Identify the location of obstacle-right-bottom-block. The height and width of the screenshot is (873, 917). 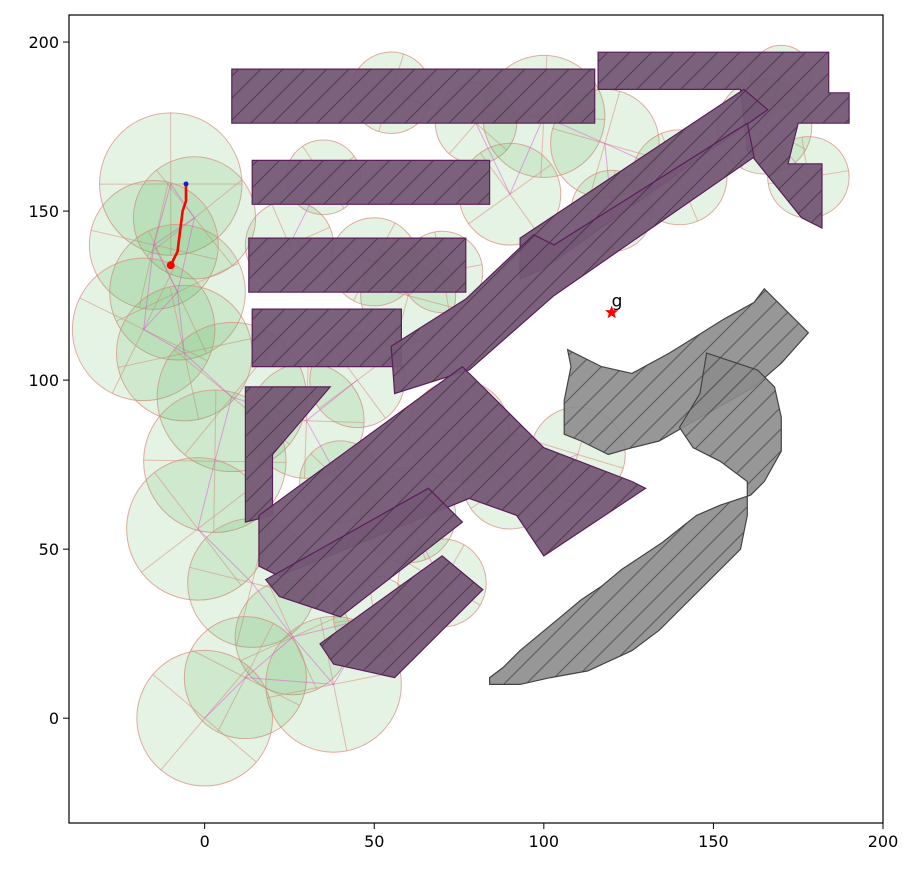
(635, 519).